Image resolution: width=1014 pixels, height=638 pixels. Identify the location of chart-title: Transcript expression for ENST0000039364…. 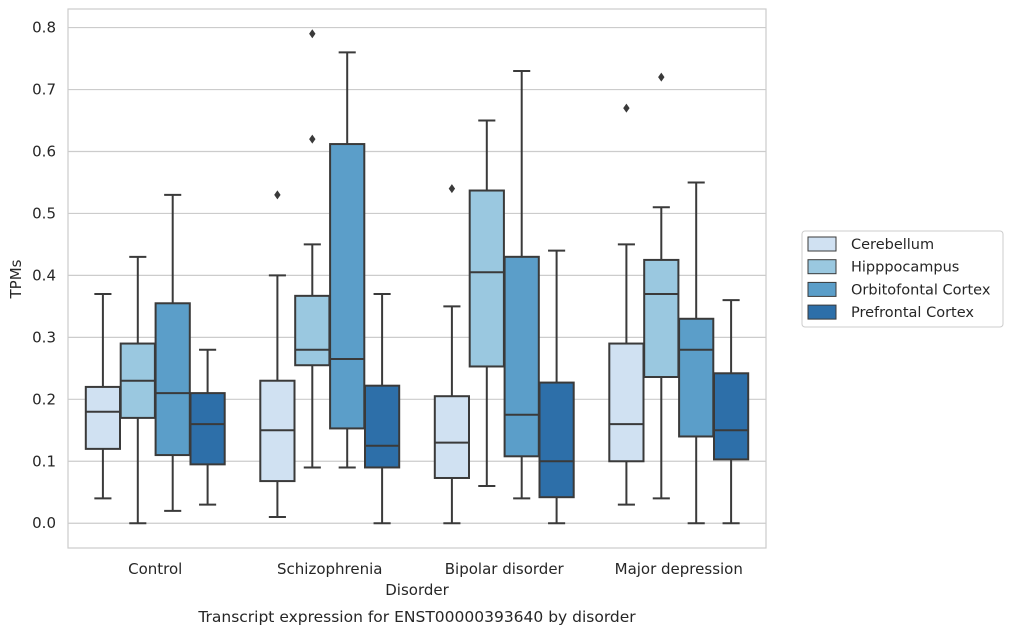
(416, 617).